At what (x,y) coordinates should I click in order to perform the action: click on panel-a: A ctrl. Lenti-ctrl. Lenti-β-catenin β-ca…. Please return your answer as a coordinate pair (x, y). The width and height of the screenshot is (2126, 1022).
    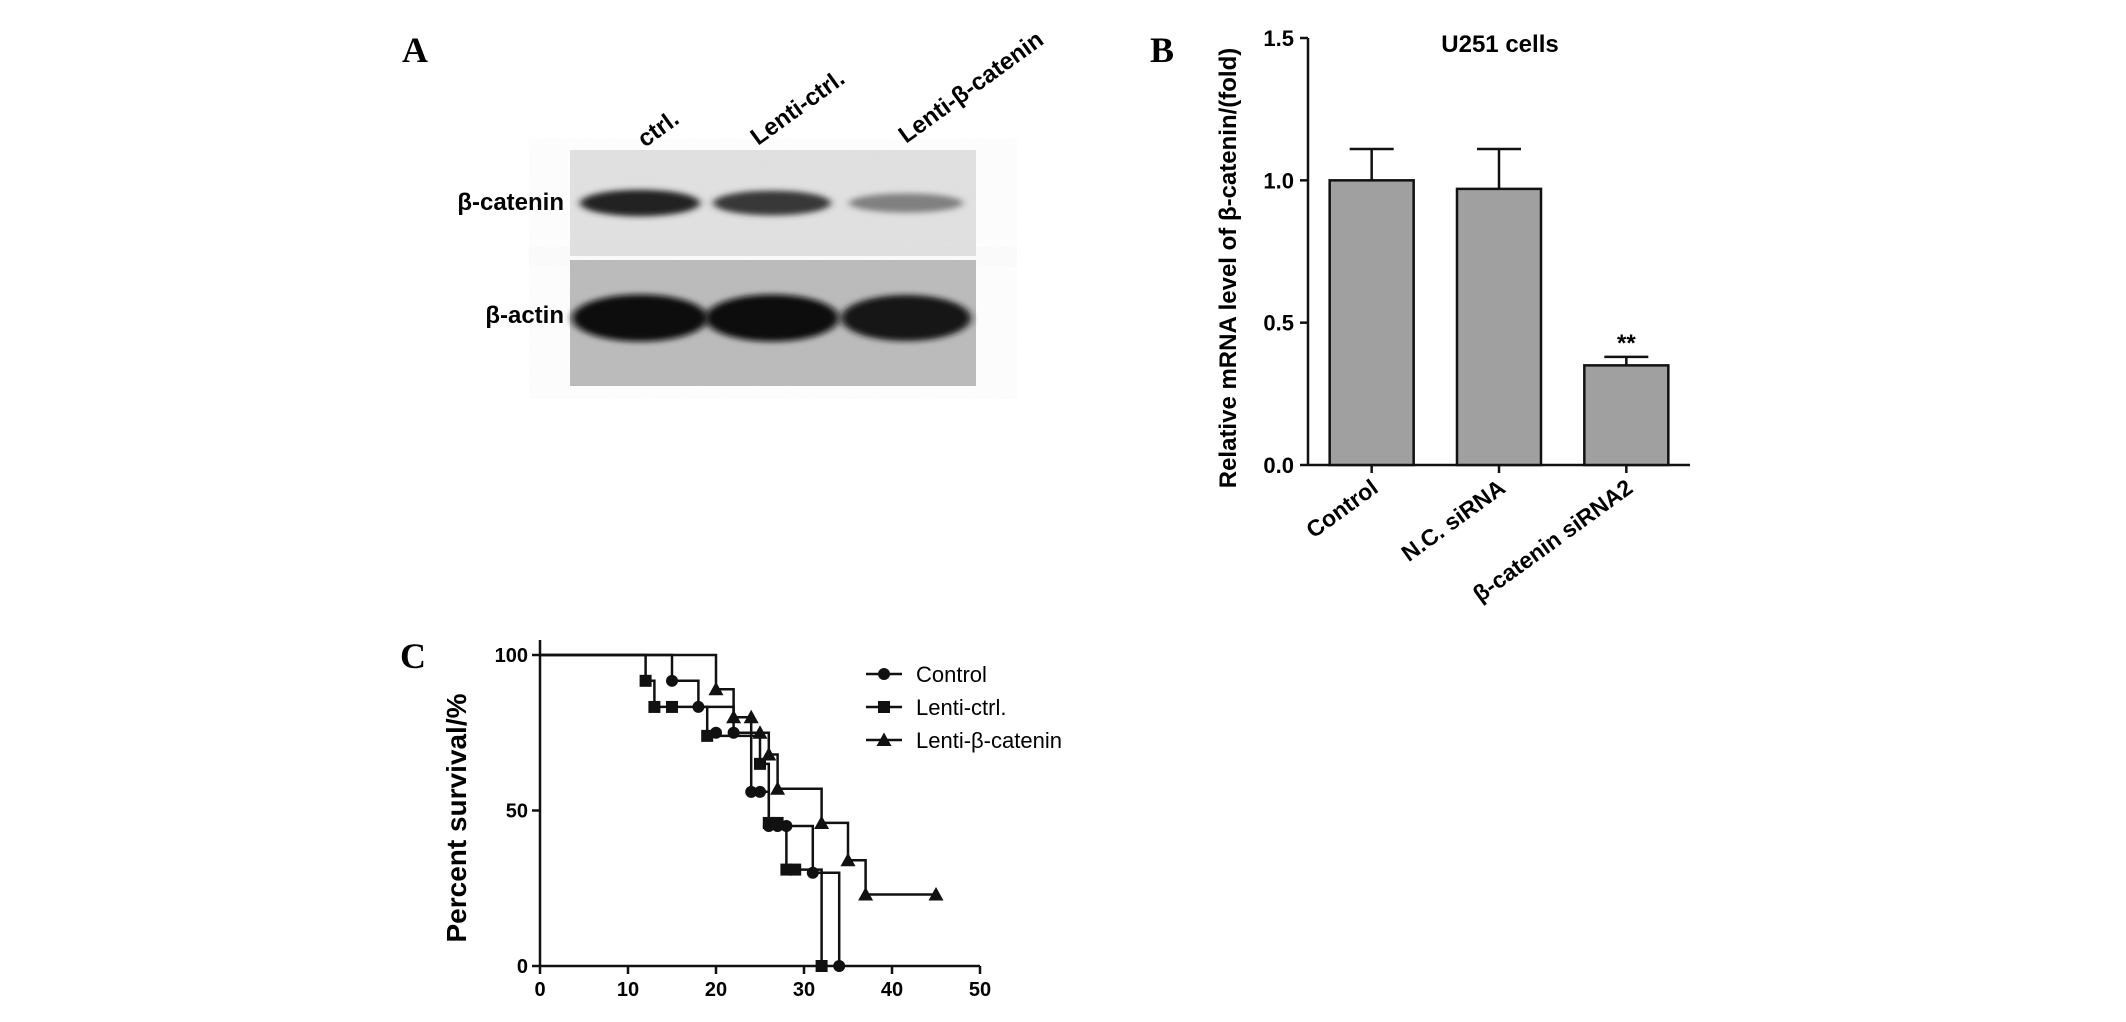
    Looking at the image, I should click on (725, 206).